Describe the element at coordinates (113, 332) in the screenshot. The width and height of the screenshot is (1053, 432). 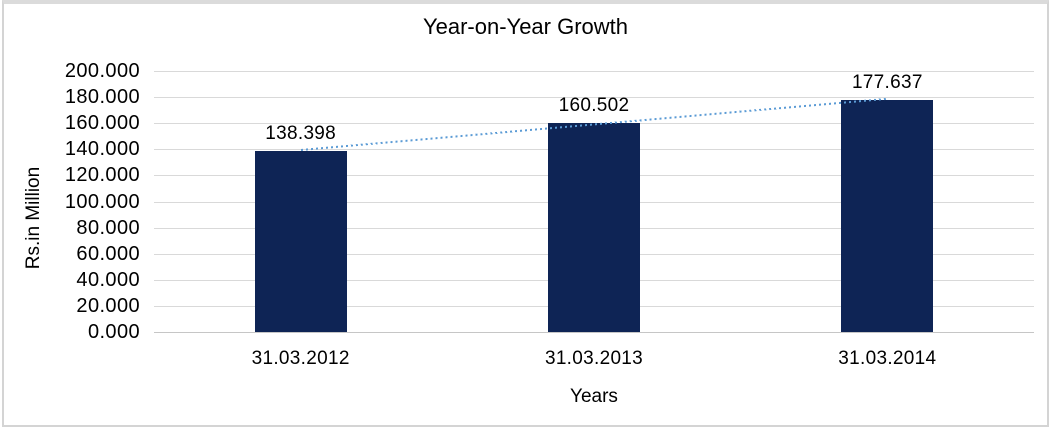
I see `y-tick-label: 0.000` at that location.